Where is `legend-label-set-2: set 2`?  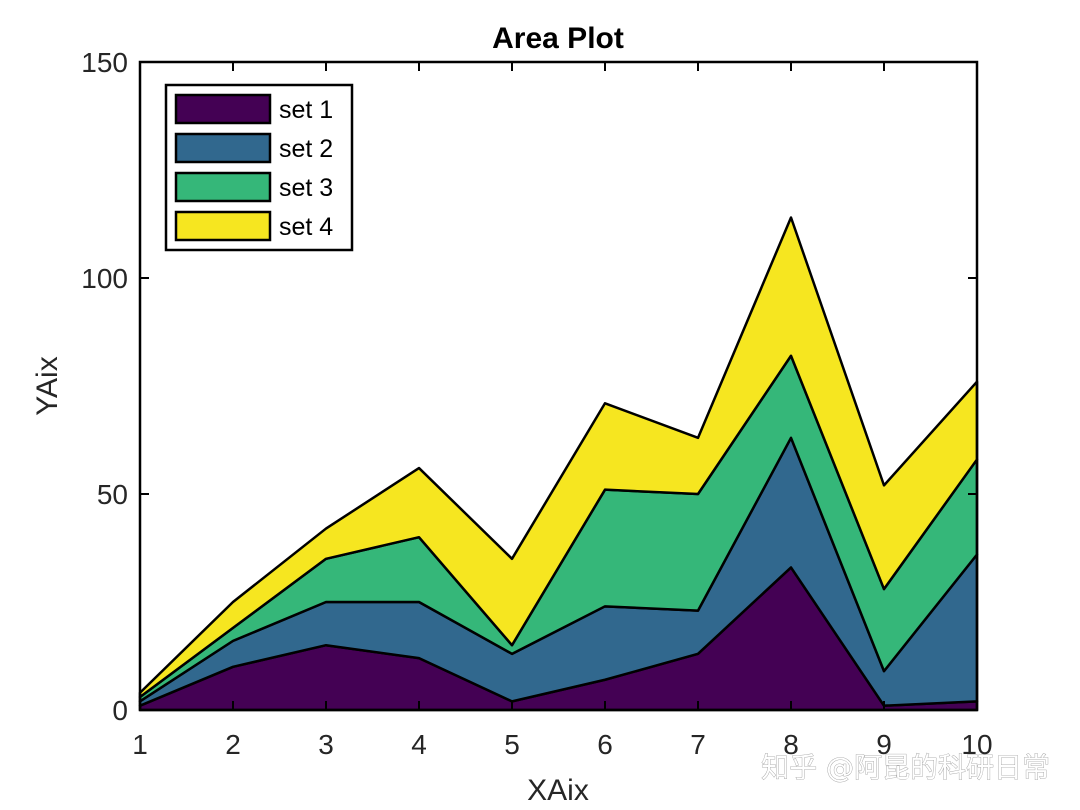 legend-label-set-2: set 2 is located at coordinates (306, 149).